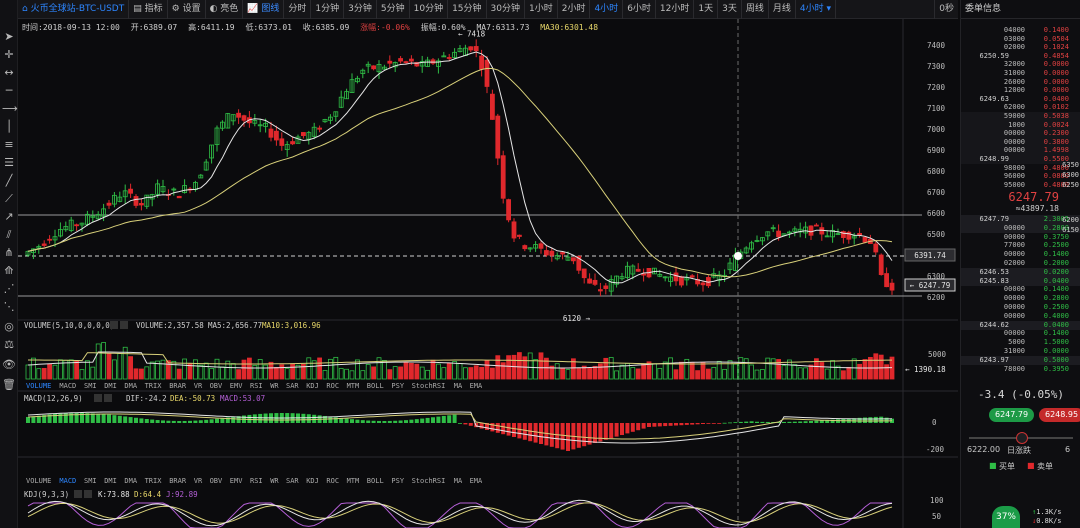 The width and height of the screenshot is (1080, 528). I want to click on bid-row: 00000 0.3750, so click(1020, 237).